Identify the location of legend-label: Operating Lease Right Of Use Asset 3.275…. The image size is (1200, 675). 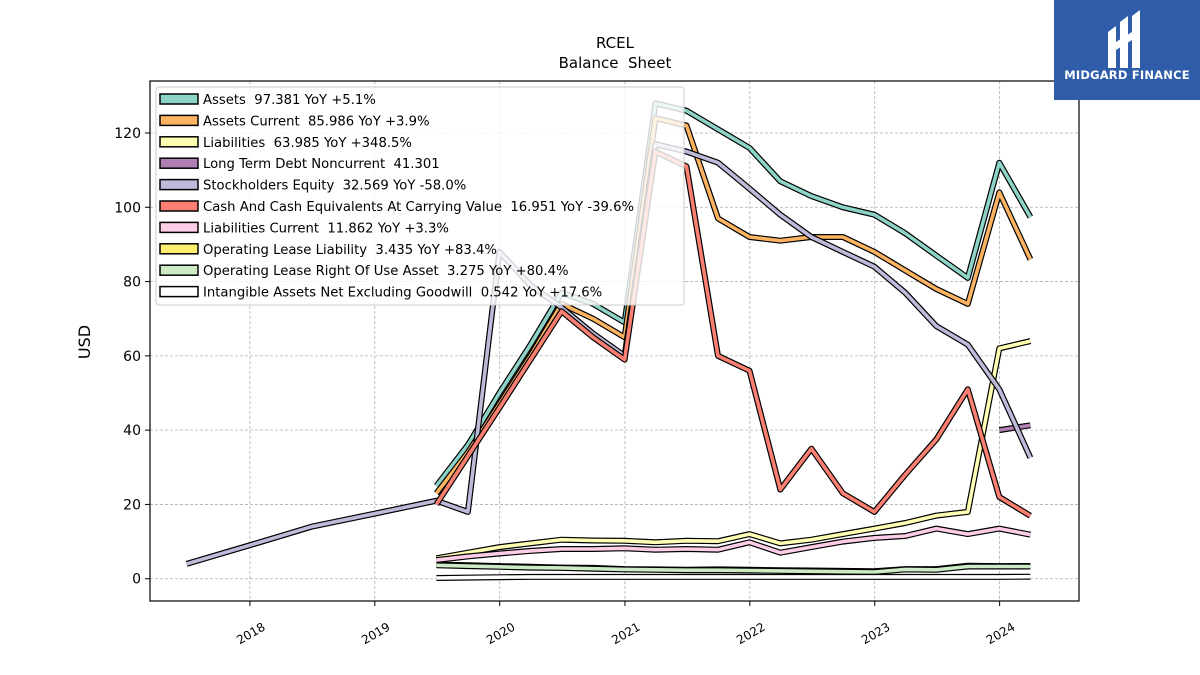
(386, 271).